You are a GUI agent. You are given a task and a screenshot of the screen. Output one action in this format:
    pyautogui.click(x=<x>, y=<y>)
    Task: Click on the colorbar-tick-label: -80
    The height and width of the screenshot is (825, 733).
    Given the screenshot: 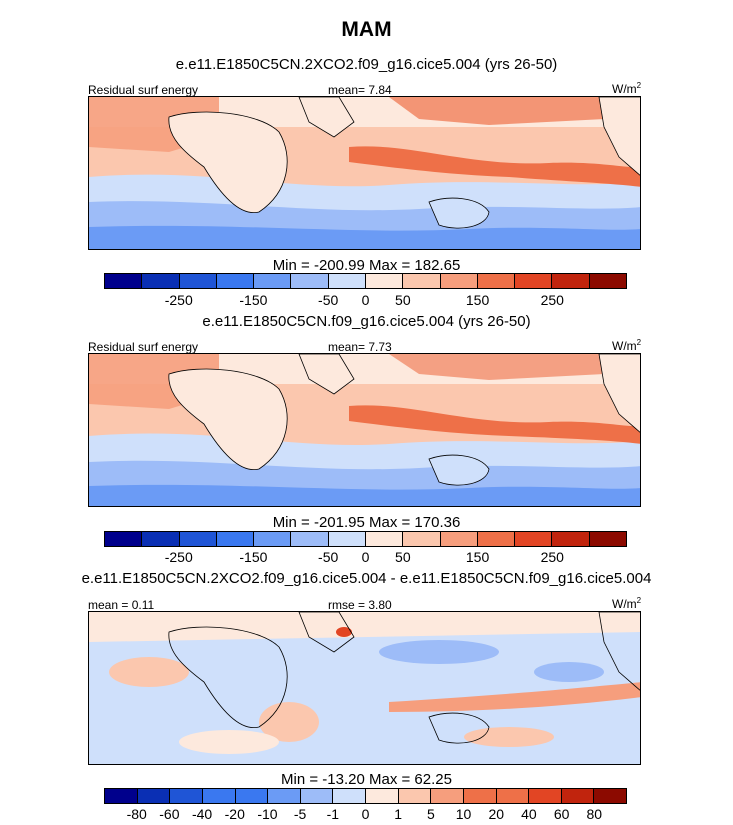 What is the action you would take?
    pyautogui.click(x=136, y=814)
    